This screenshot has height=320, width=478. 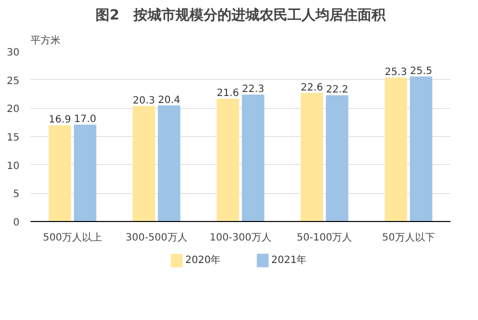 What do you see at coordinates (241, 238) in the screenshot?
I see `x-tick-label: 100-300万人` at bounding box center [241, 238].